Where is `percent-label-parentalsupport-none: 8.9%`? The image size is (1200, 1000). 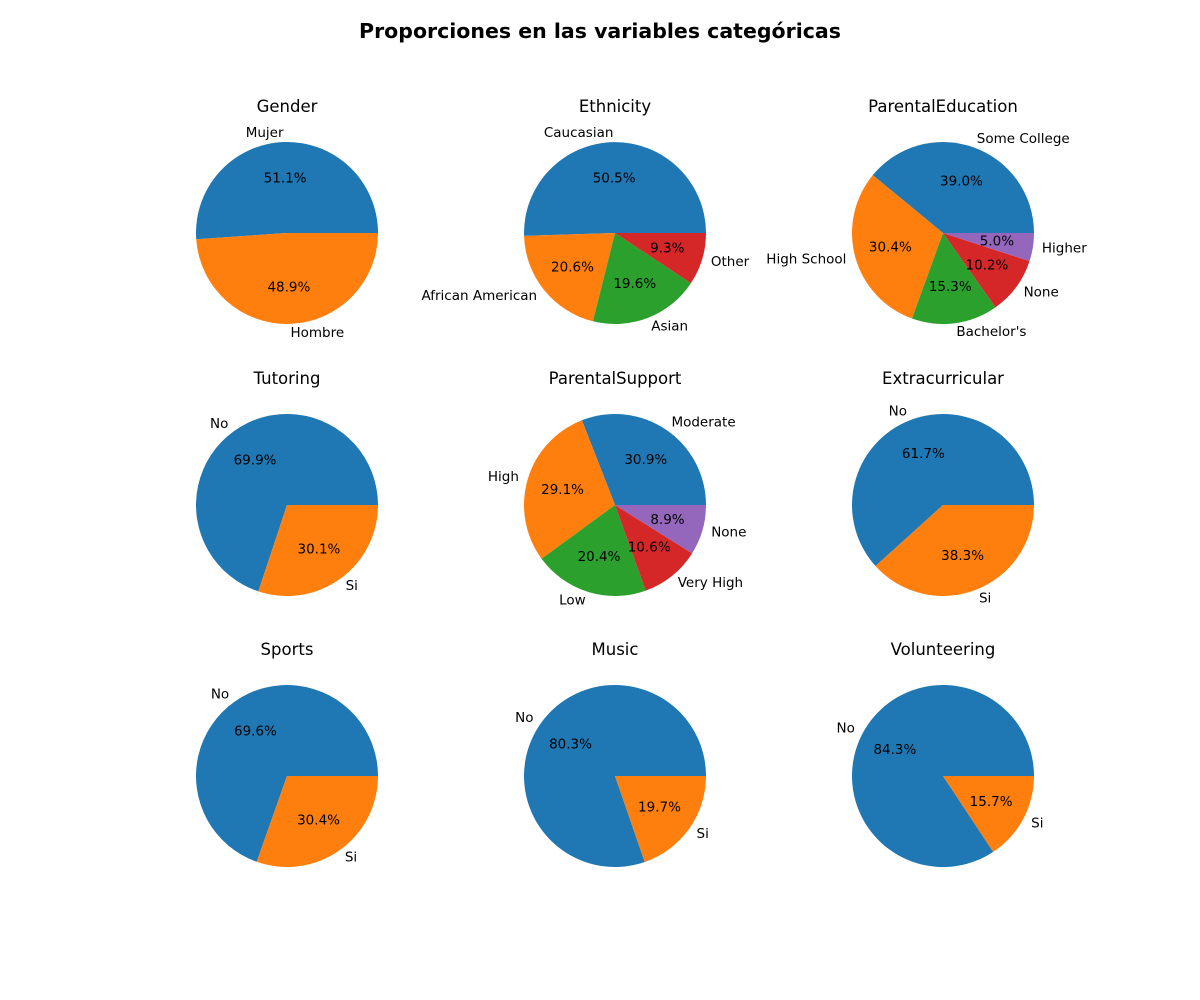
percent-label-parentalsupport-none: 8.9% is located at coordinates (667, 520).